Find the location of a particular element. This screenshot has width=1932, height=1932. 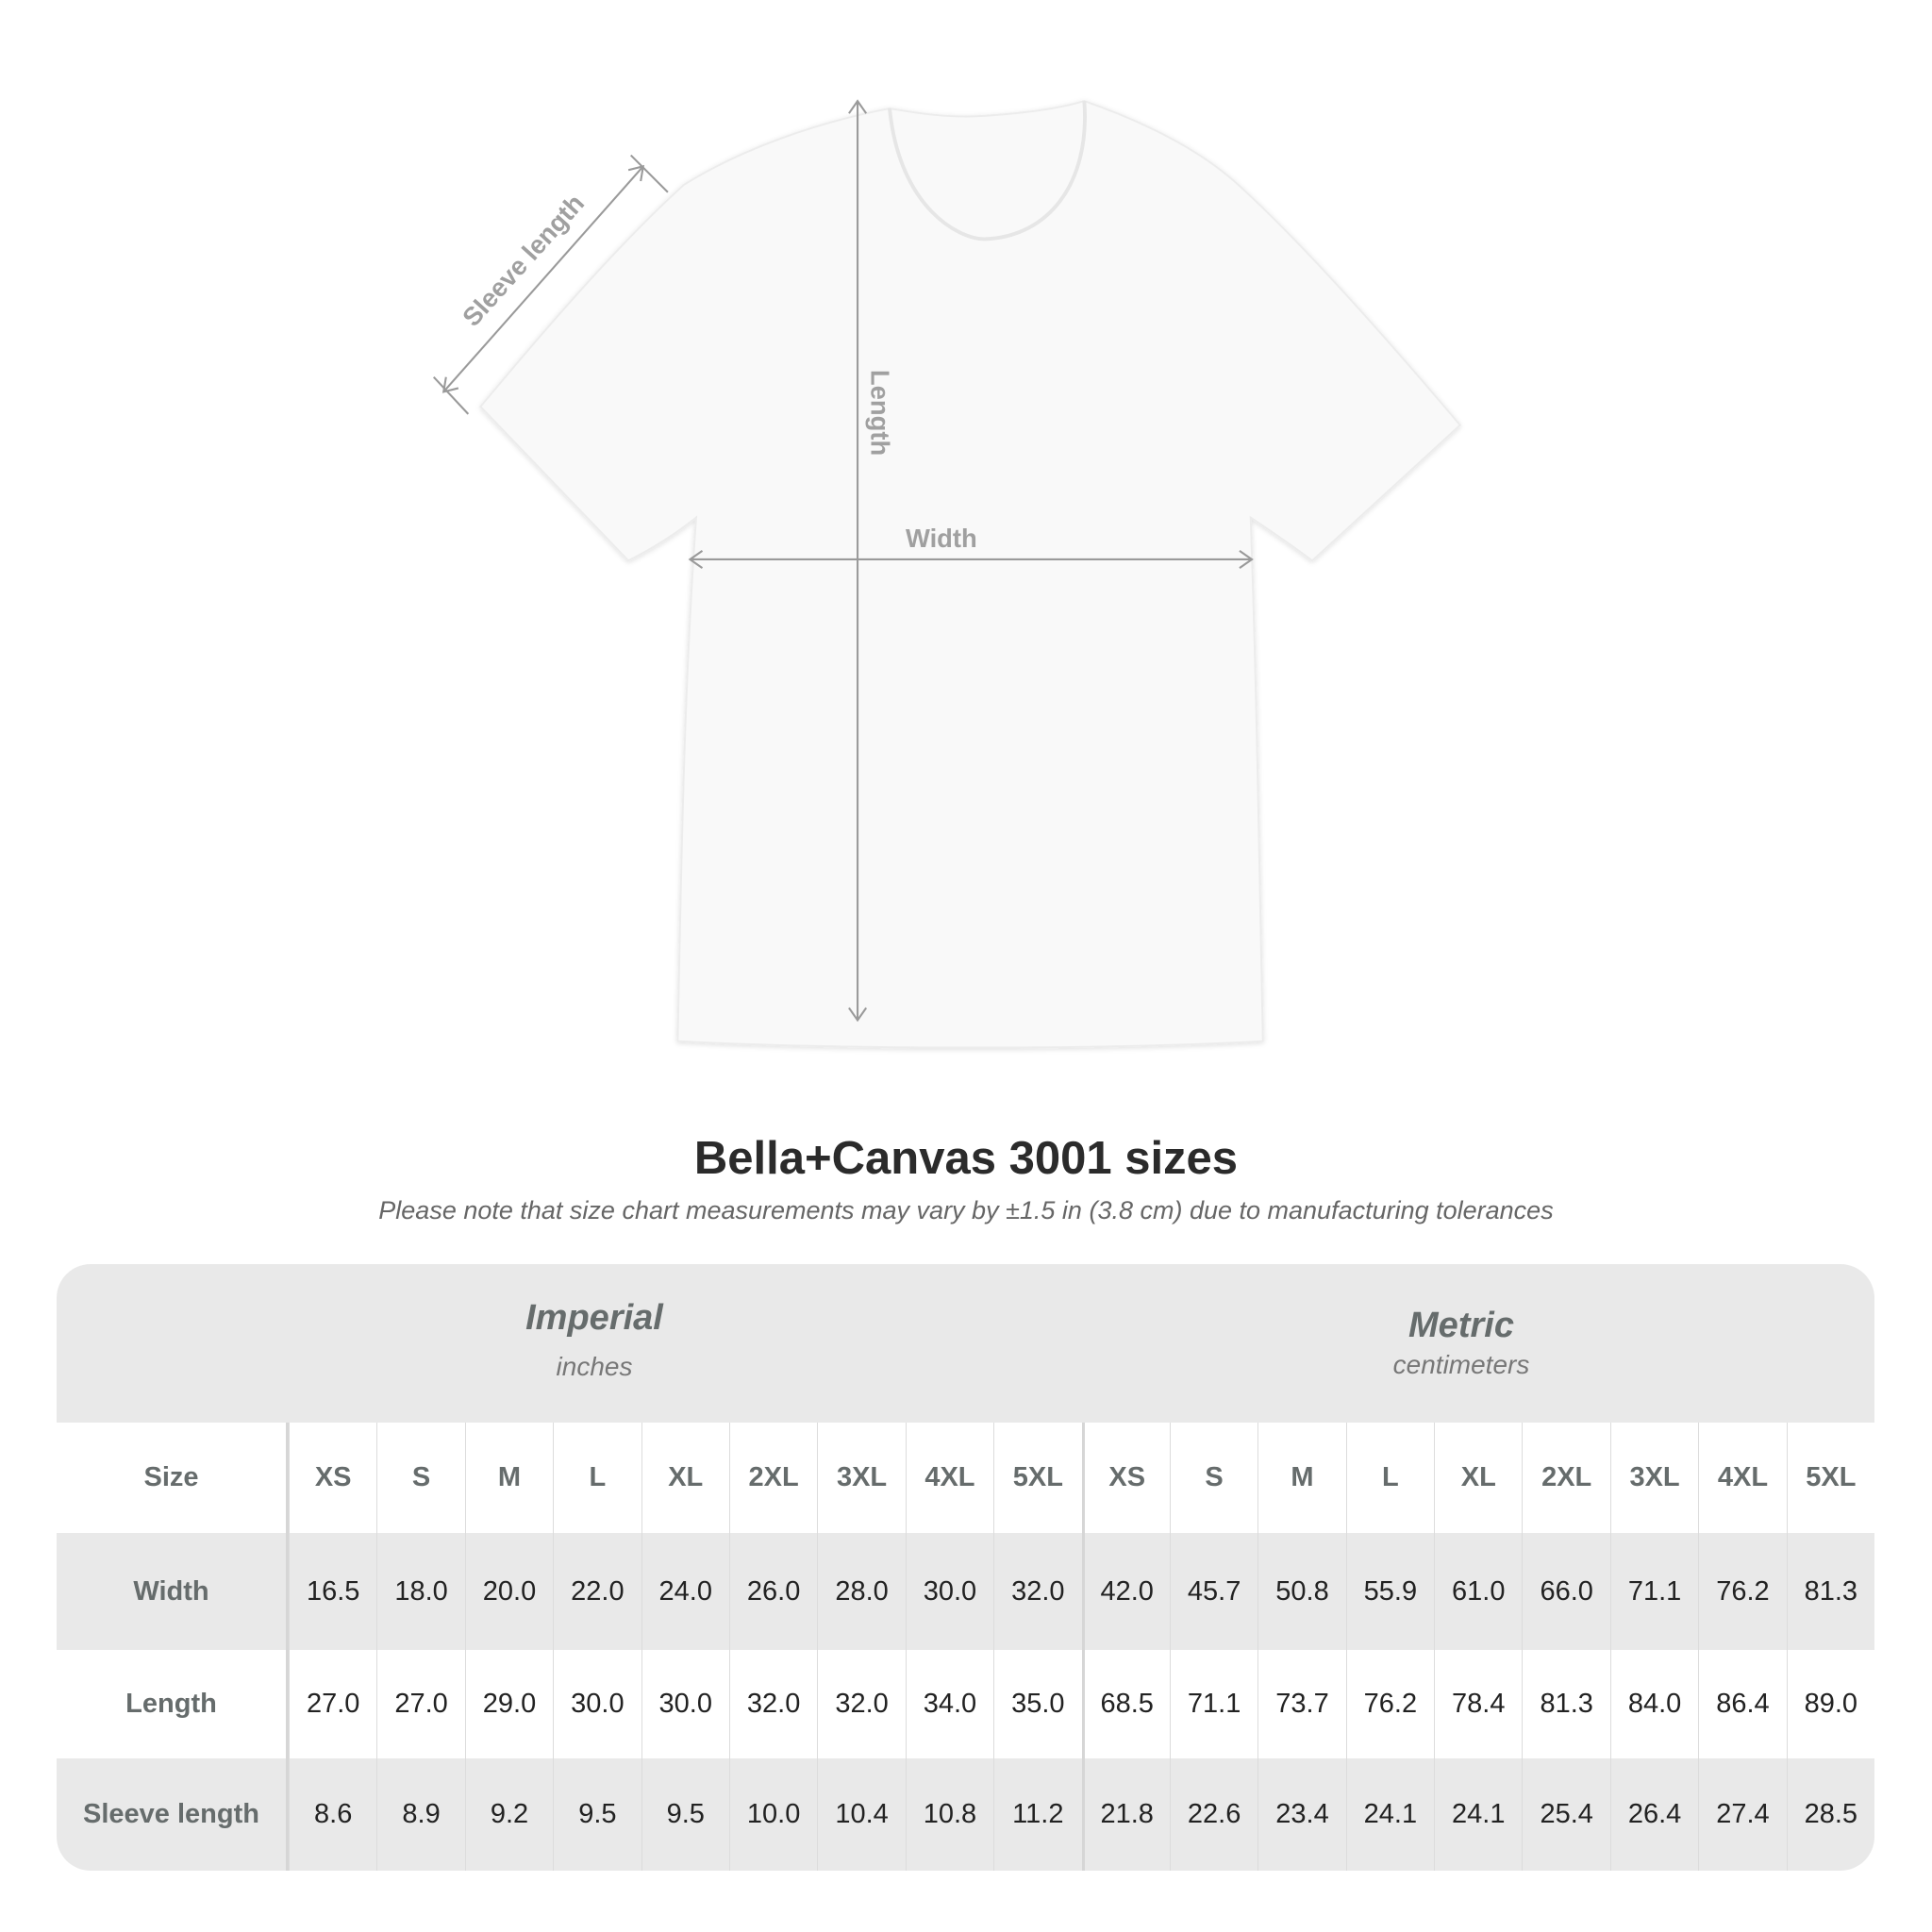

metric-value-cell: 61.0 is located at coordinates (1478, 1591).